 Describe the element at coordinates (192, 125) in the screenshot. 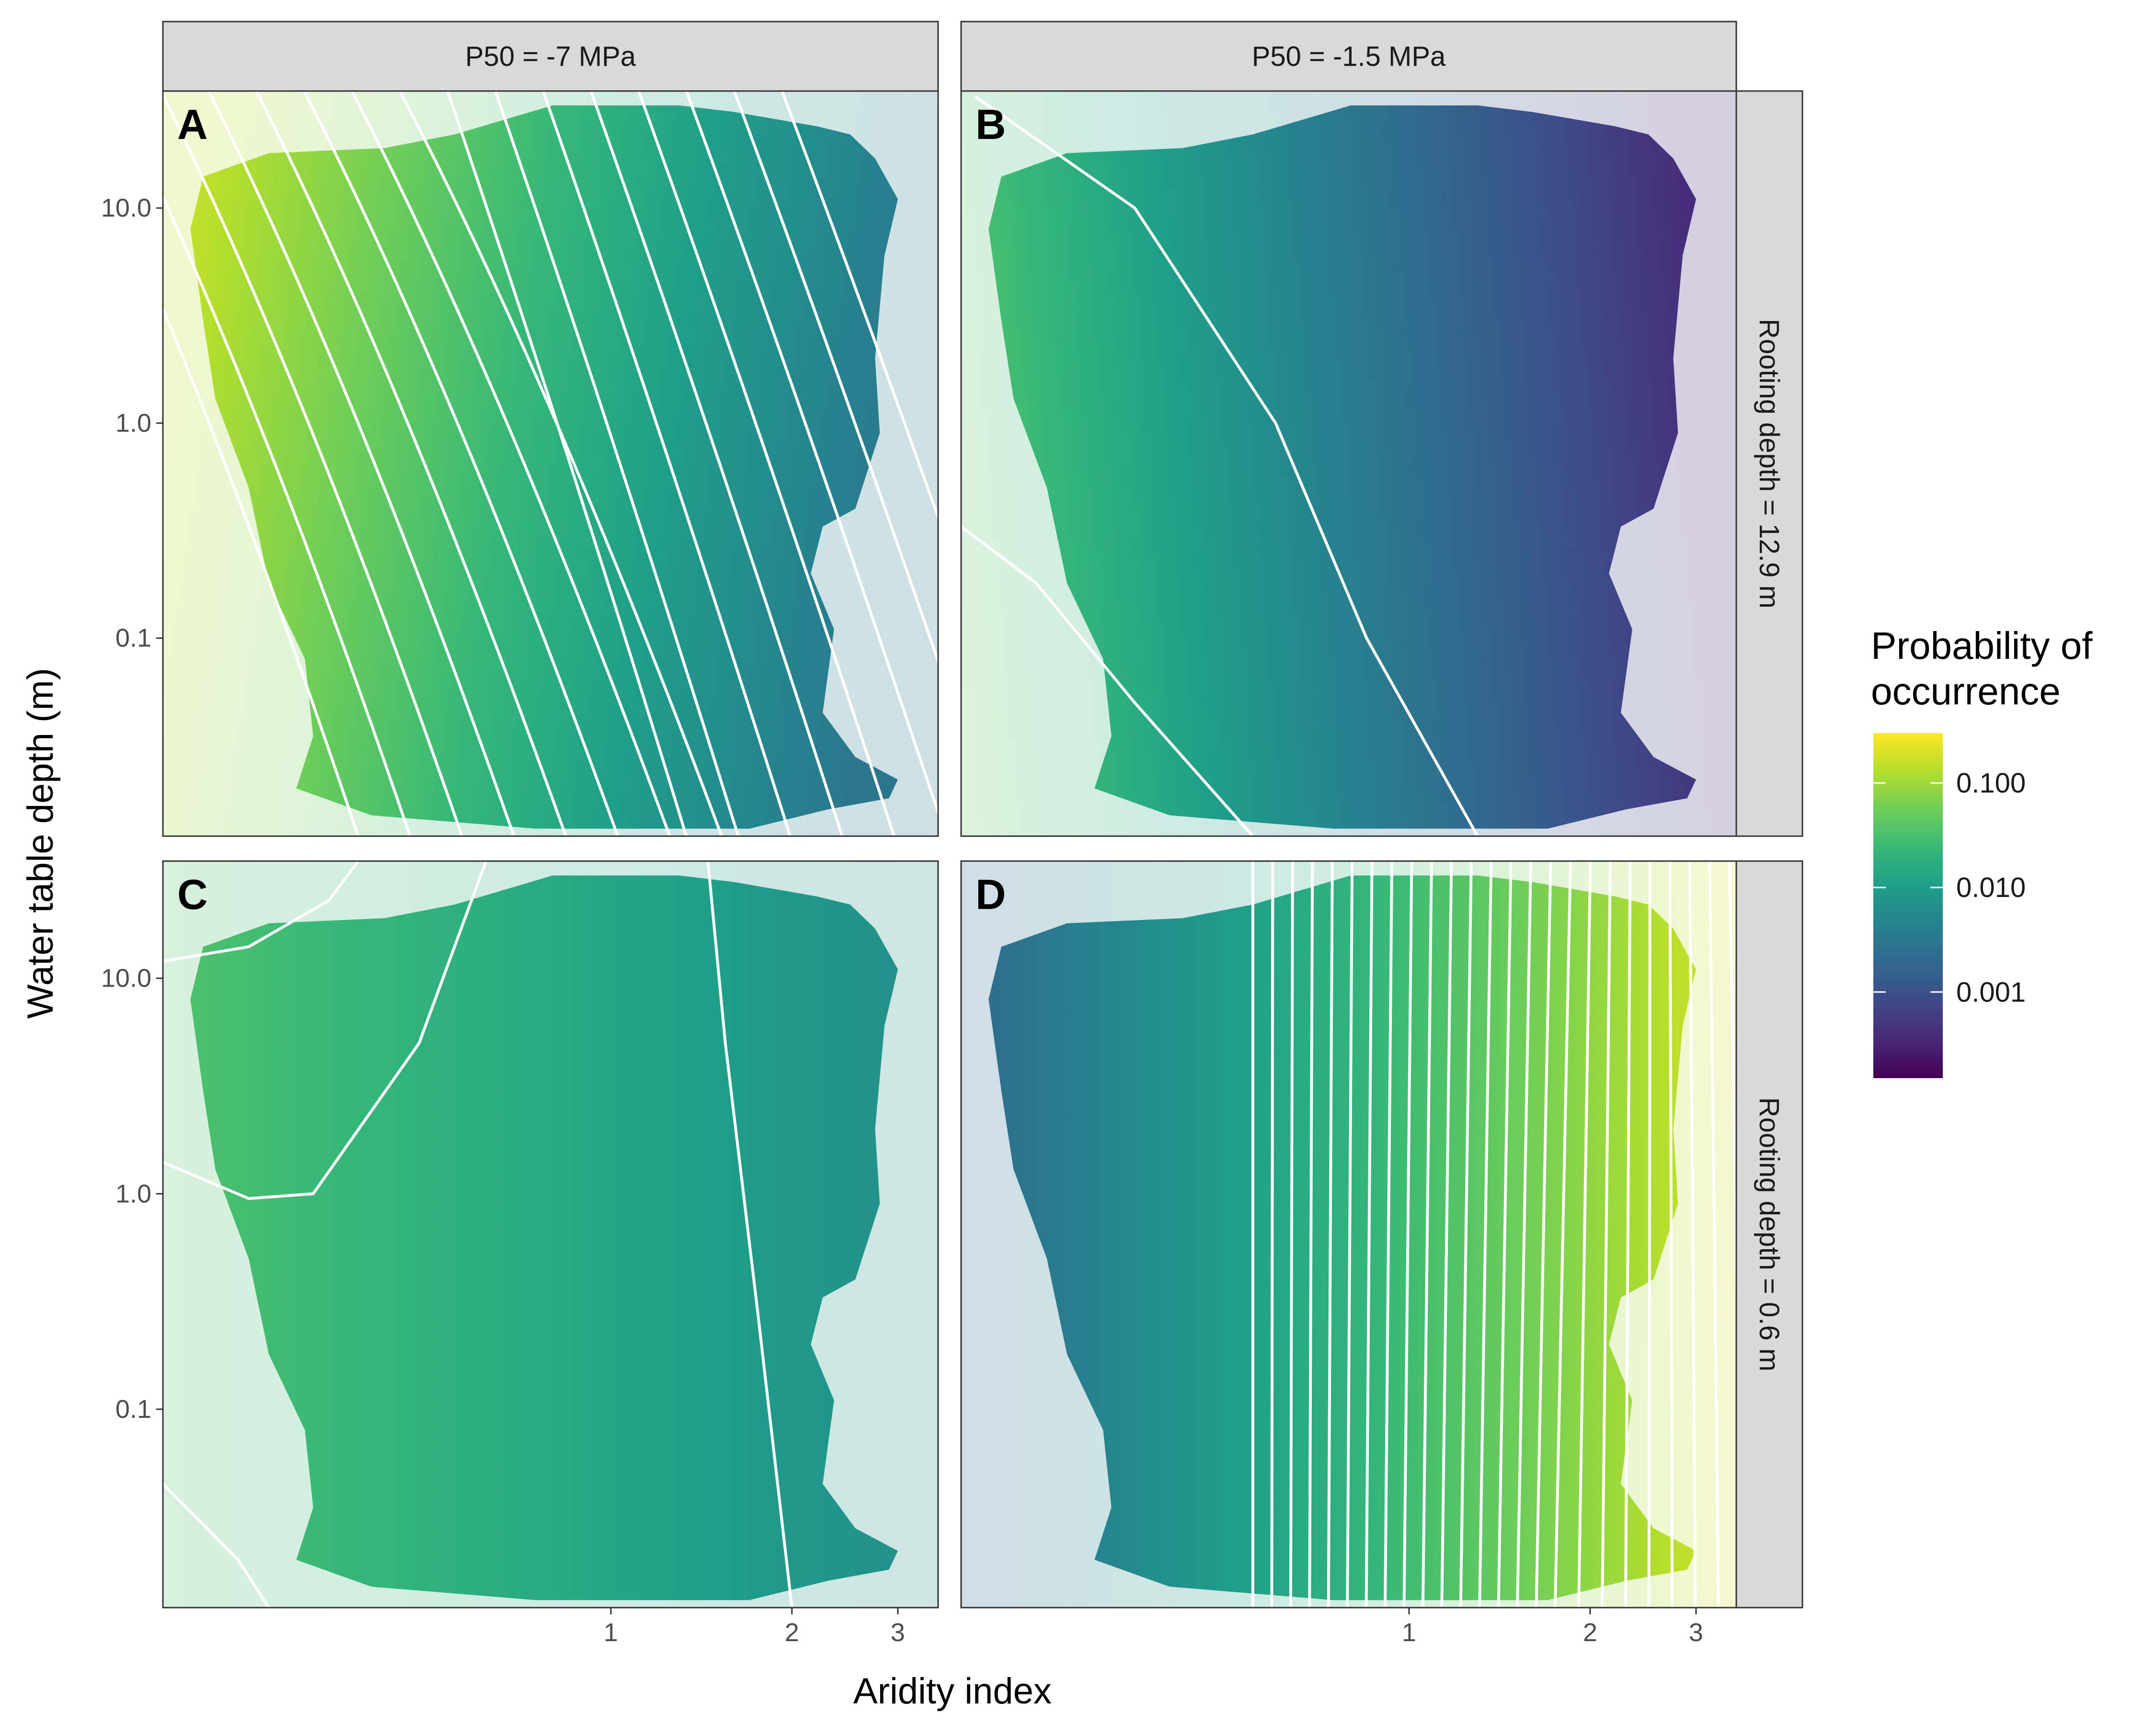

I see `panel-label-A: A` at that location.